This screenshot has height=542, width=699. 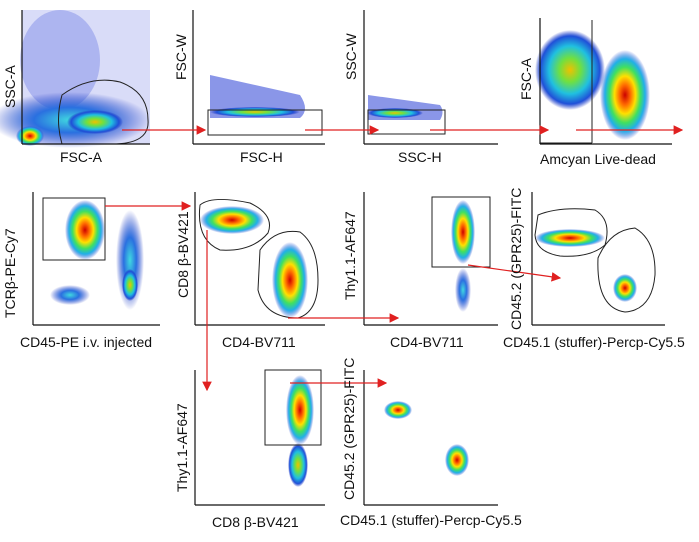 What do you see at coordinates (265, 122) in the screenshot?
I see `gate-singlets-fsc` at bounding box center [265, 122].